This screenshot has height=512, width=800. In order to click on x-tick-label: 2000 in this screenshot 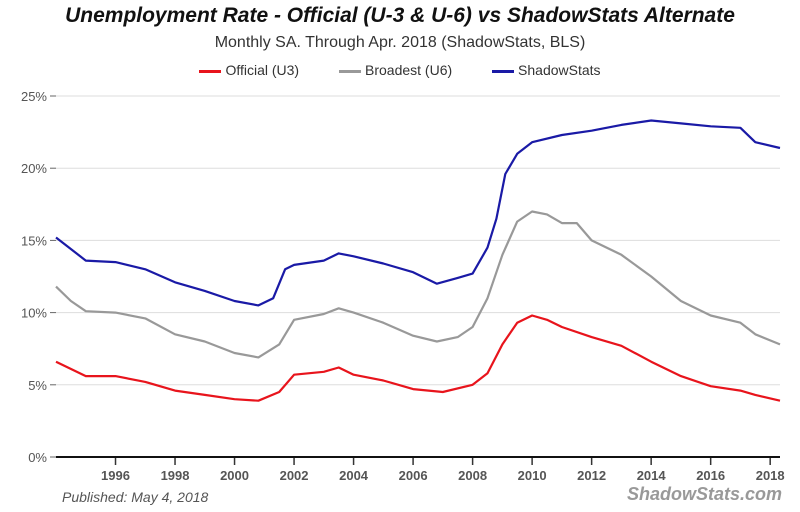, I will do `click(234, 475)`.